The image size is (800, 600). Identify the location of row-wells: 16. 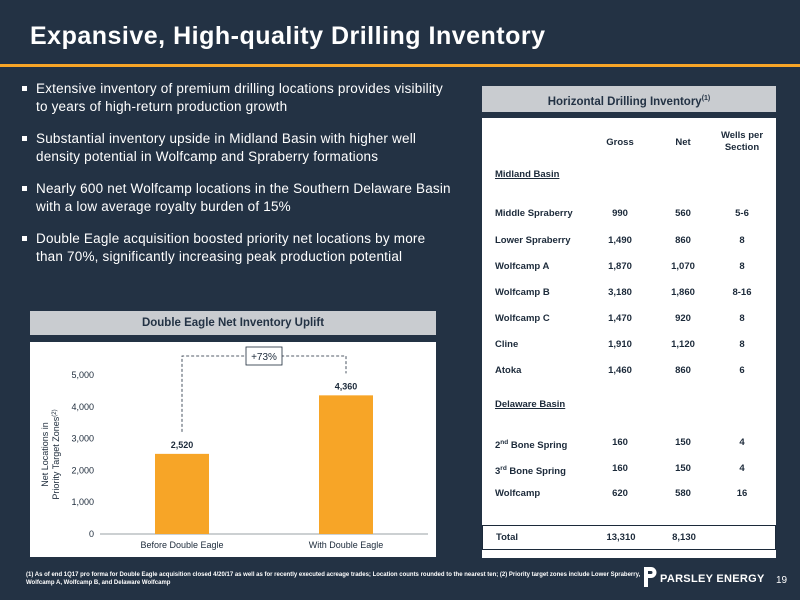
(742, 493).